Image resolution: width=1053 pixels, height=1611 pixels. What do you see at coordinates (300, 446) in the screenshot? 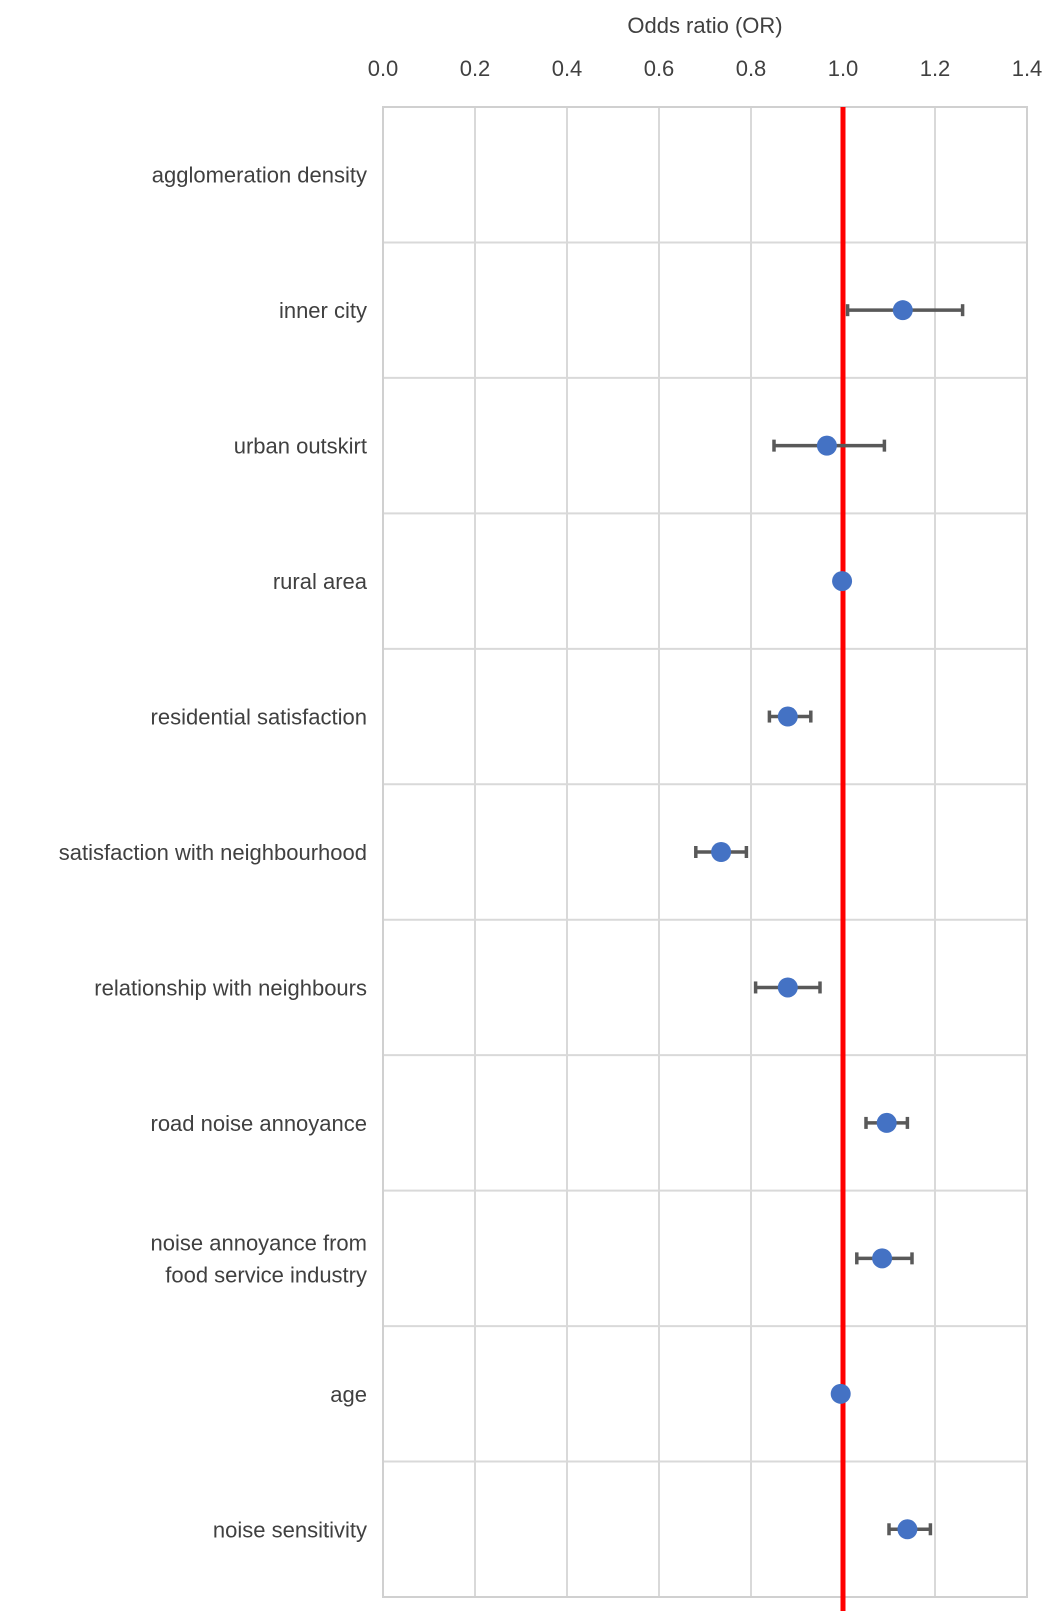
I see `category-label: urban outskirt` at bounding box center [300, 446].